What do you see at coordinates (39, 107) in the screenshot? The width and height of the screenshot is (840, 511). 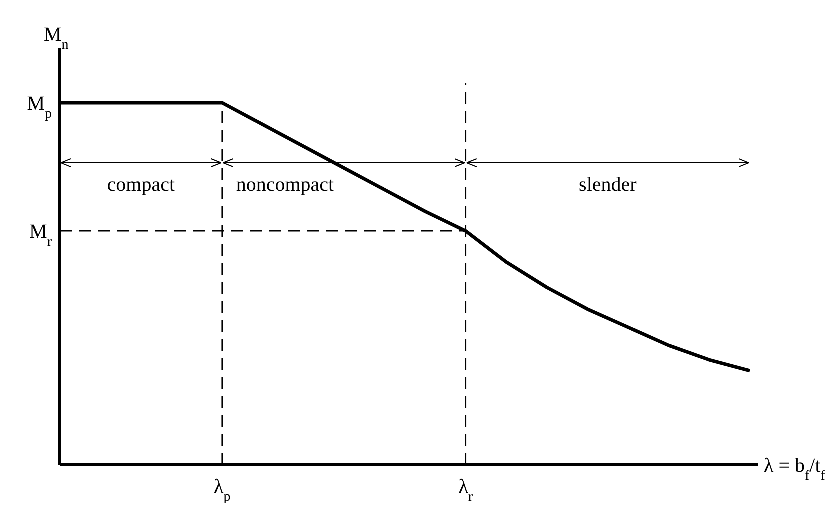 I see `text: M$_{p}$` at bounding box center [39, 107].